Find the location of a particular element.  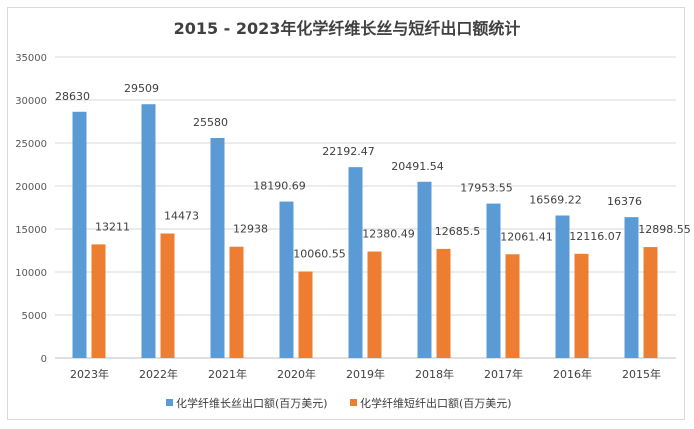

chart-title: 2015 - 2023年化学纤维长丝与短纤出口额统计 is located at coordinates (347, 28).